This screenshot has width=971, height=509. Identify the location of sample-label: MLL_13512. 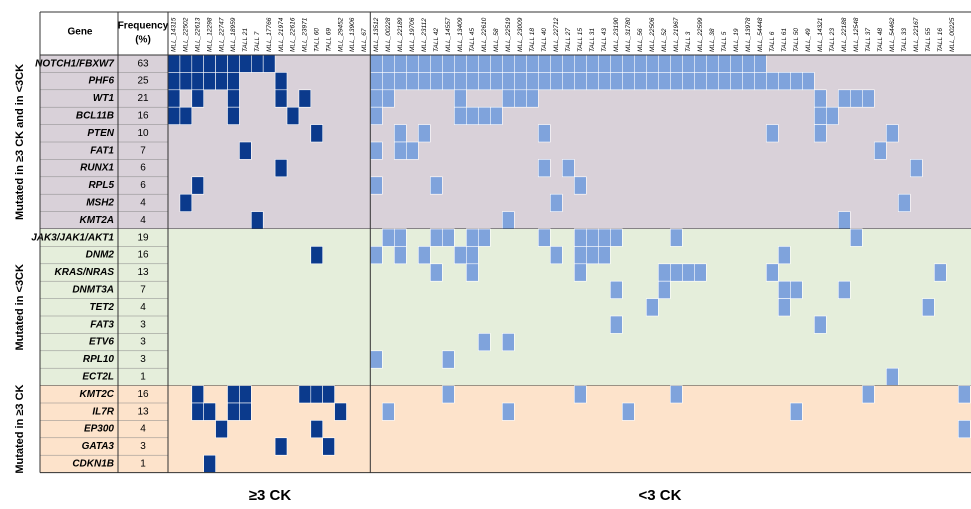
(376, 34).